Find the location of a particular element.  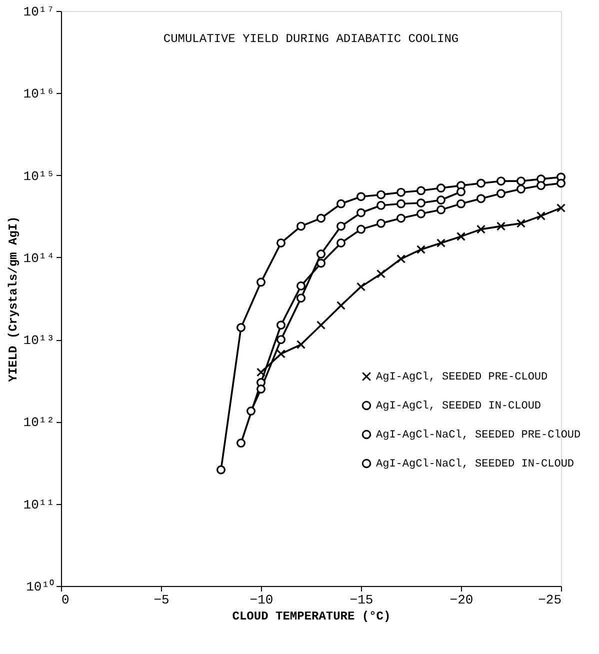

x-tick-label: −15 is located at coordinates (362, 600).